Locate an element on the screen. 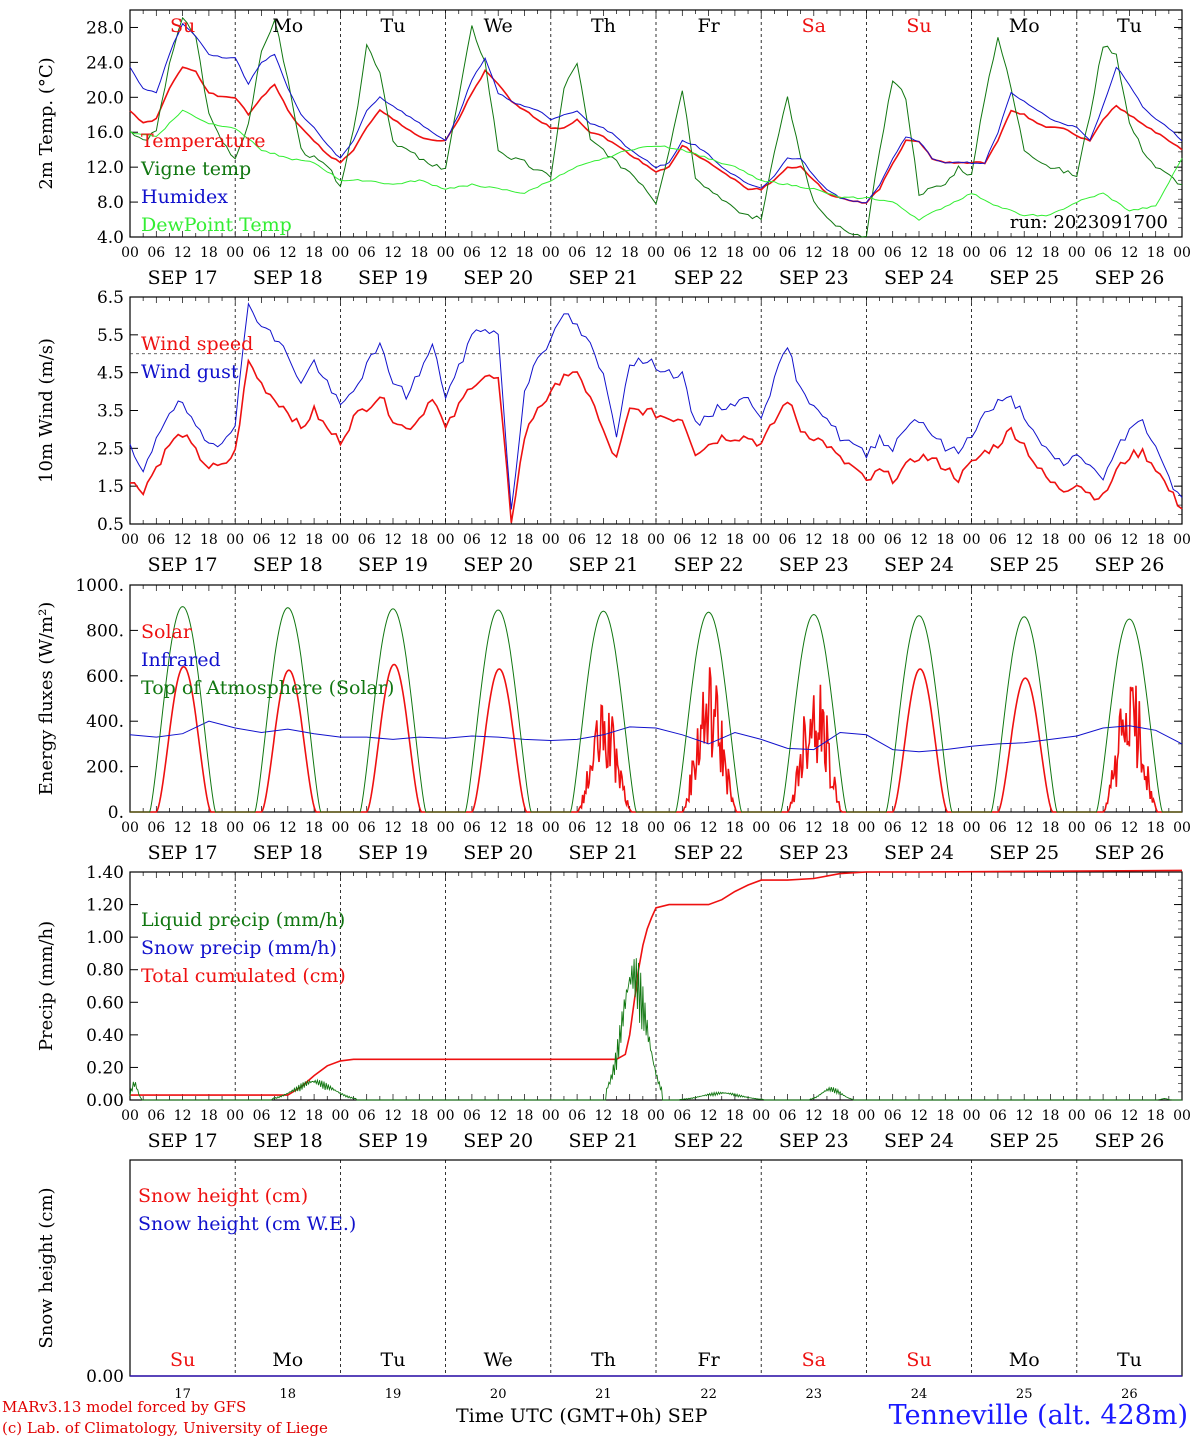  x-axis-title: Time UTC (GMT+0h) SEP is located at coordinates (582, 1416).